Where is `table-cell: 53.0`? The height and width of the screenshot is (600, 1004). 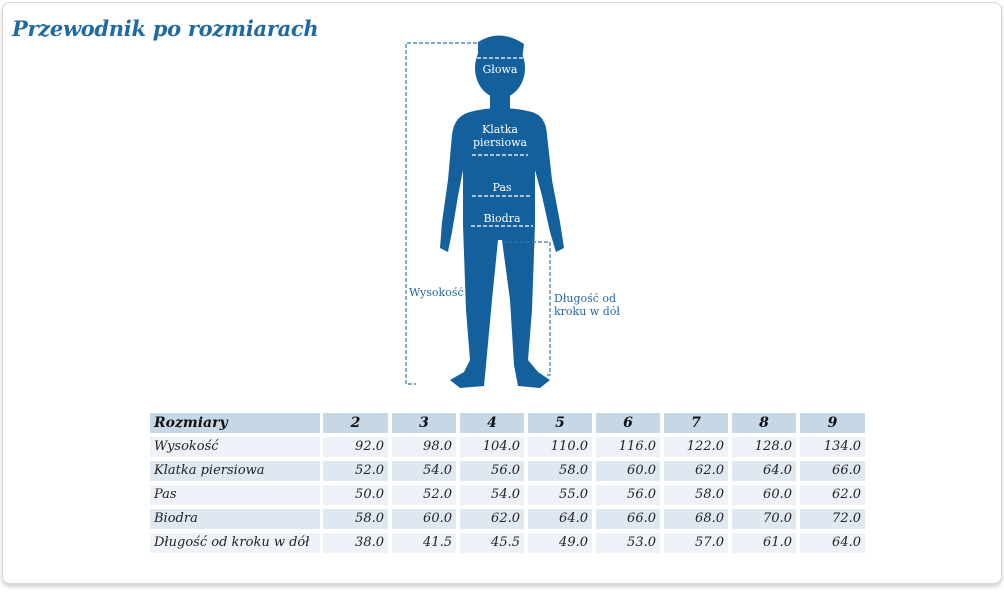 table-cell: 53.0 is located at coordinates (628, 543).